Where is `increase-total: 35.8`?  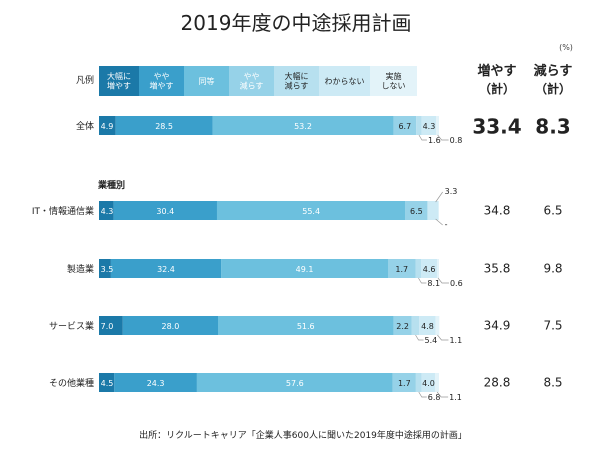
increase-total: 35.8 is located at coordinates (497, 269).